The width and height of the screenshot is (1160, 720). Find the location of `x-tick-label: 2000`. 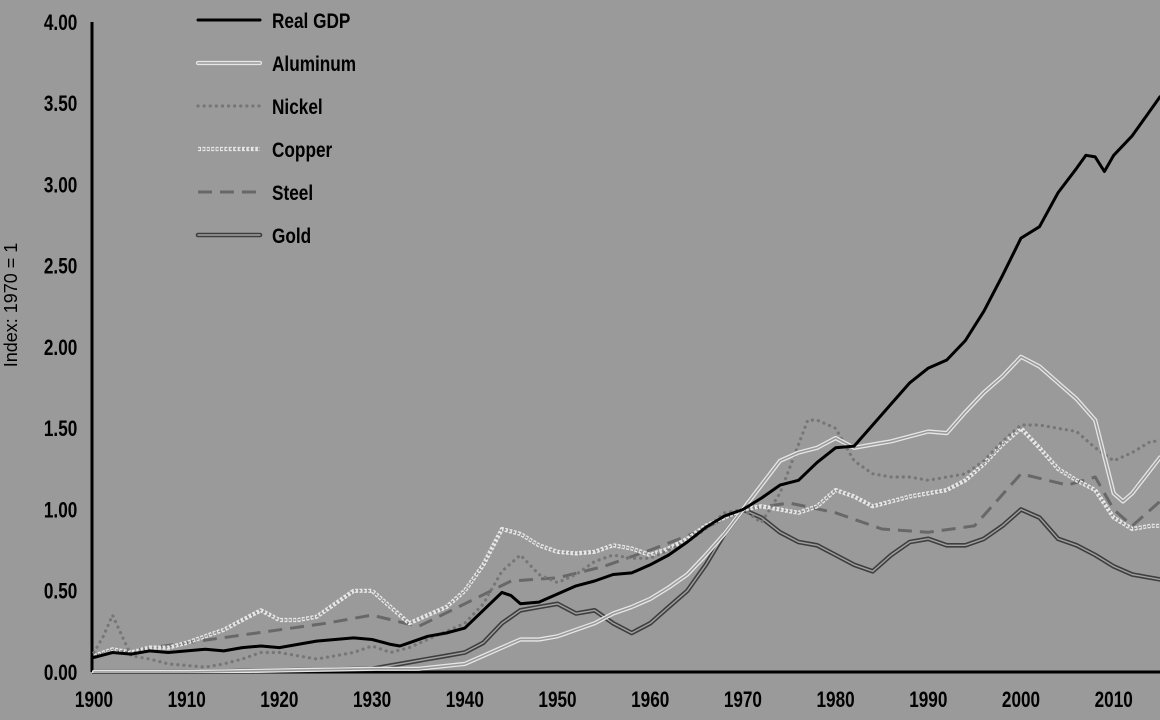

x-tick-label: 2000 is located at coordinates (1021, 700).